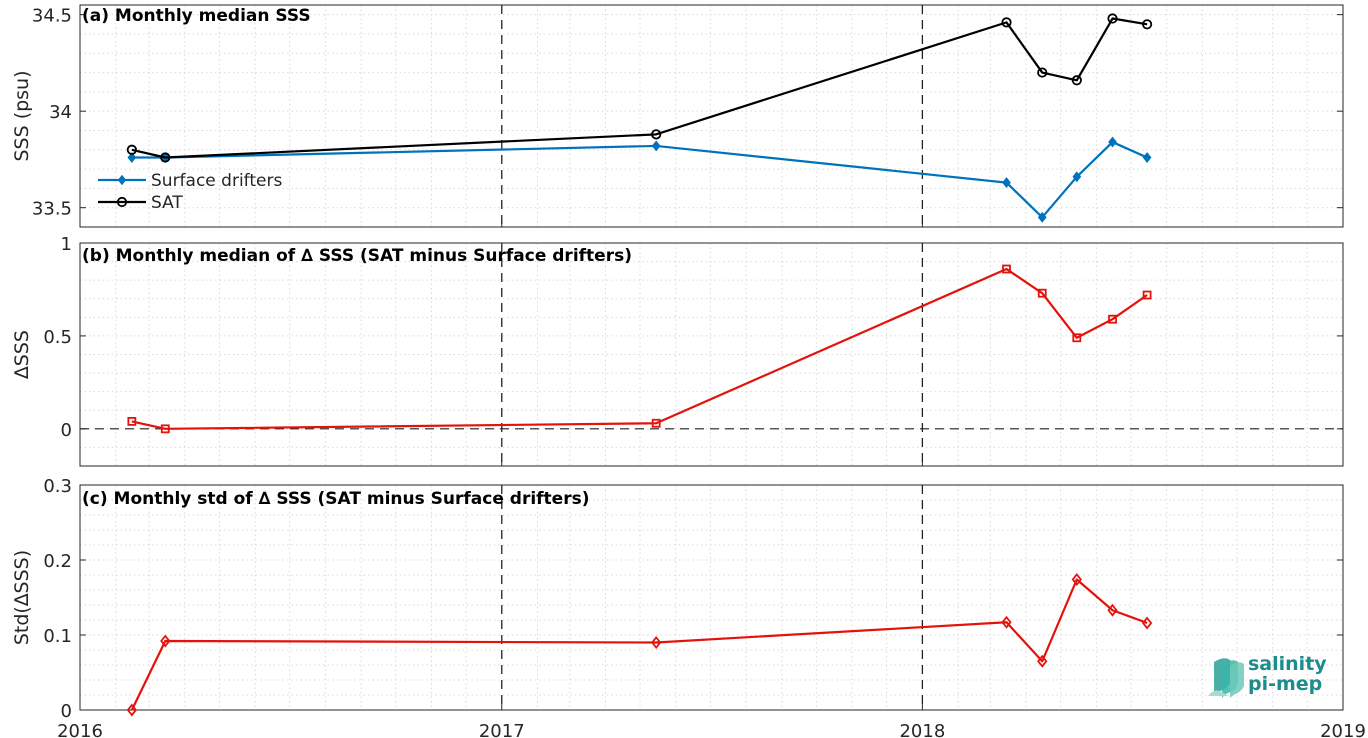  I want to click on logo-text-line2: pi-mep, so click(1285, 684).